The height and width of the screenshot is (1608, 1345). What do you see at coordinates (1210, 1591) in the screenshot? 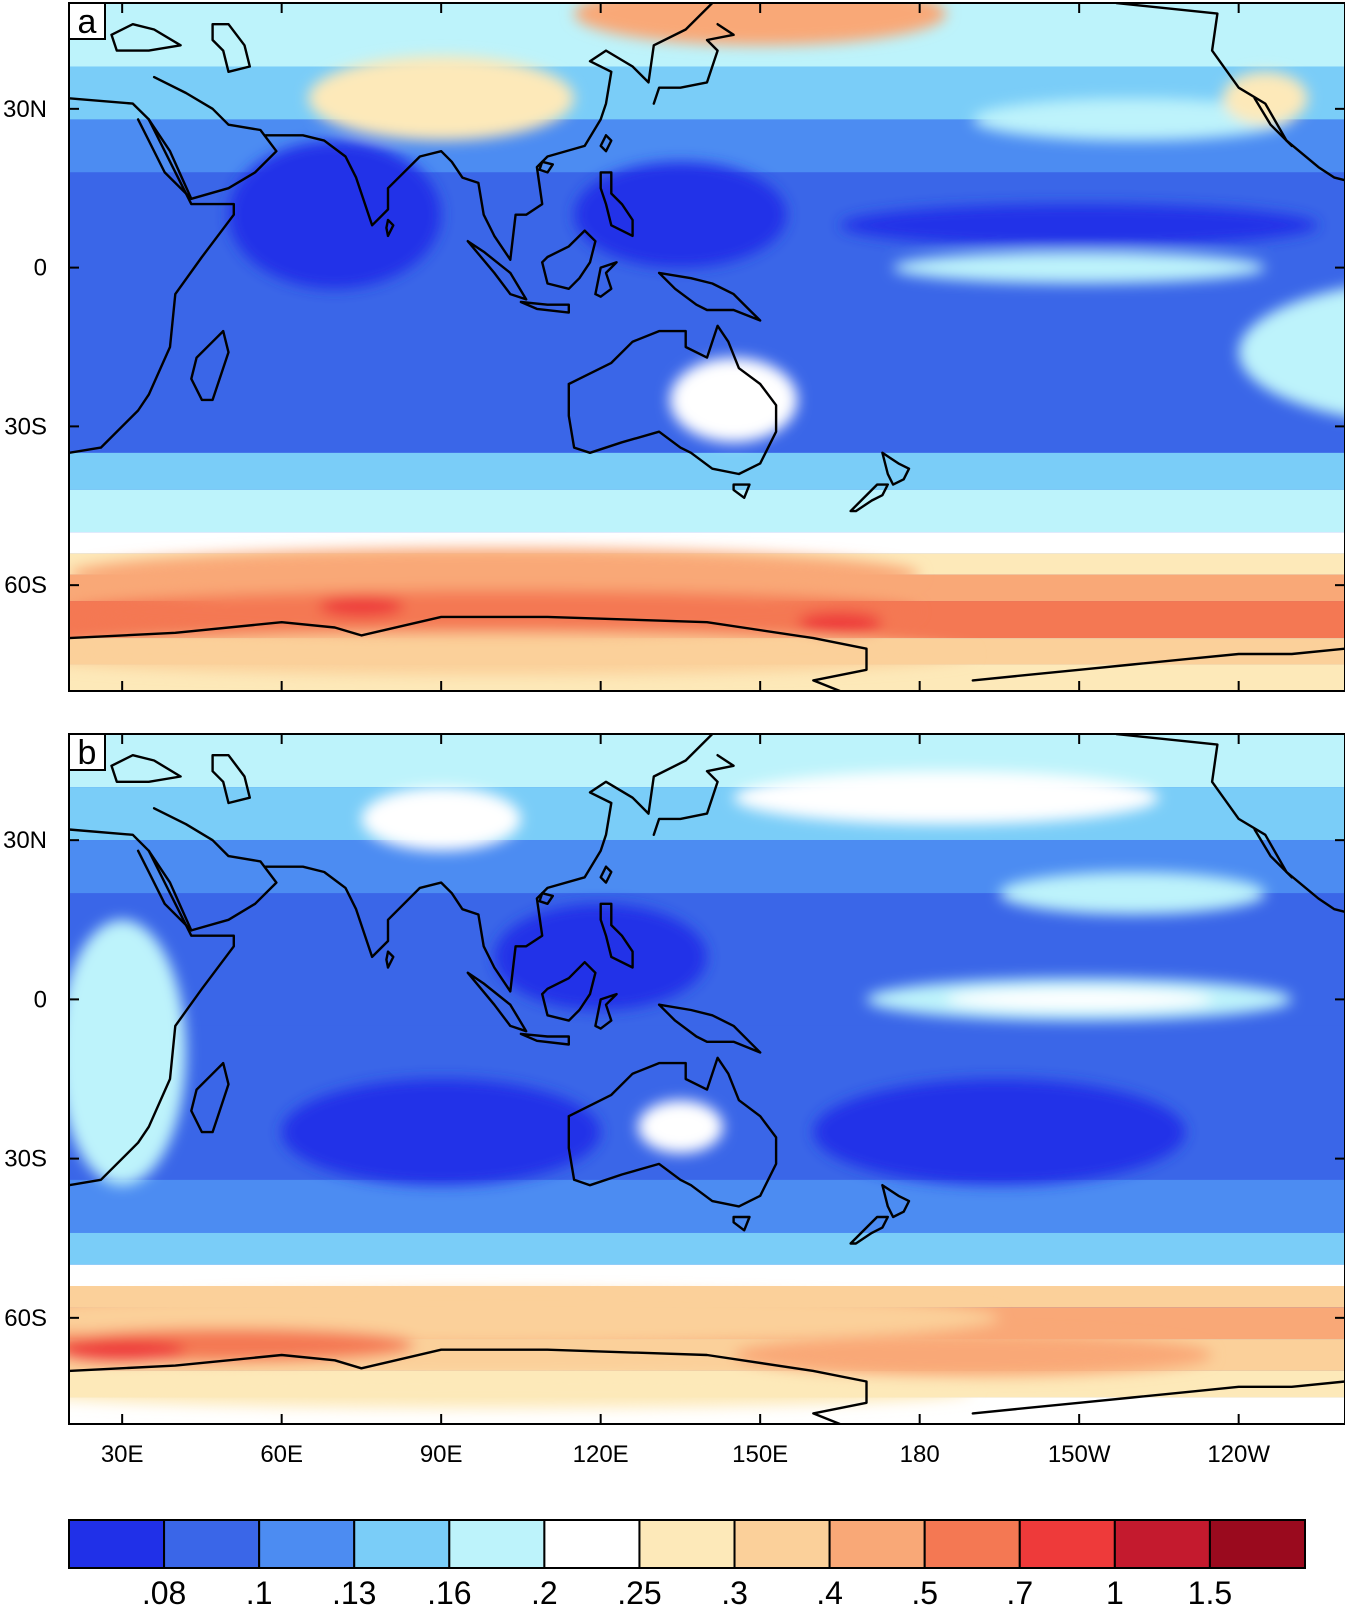
I see `colorbar-label: 1.5` at bounding box center [1210, 1591].